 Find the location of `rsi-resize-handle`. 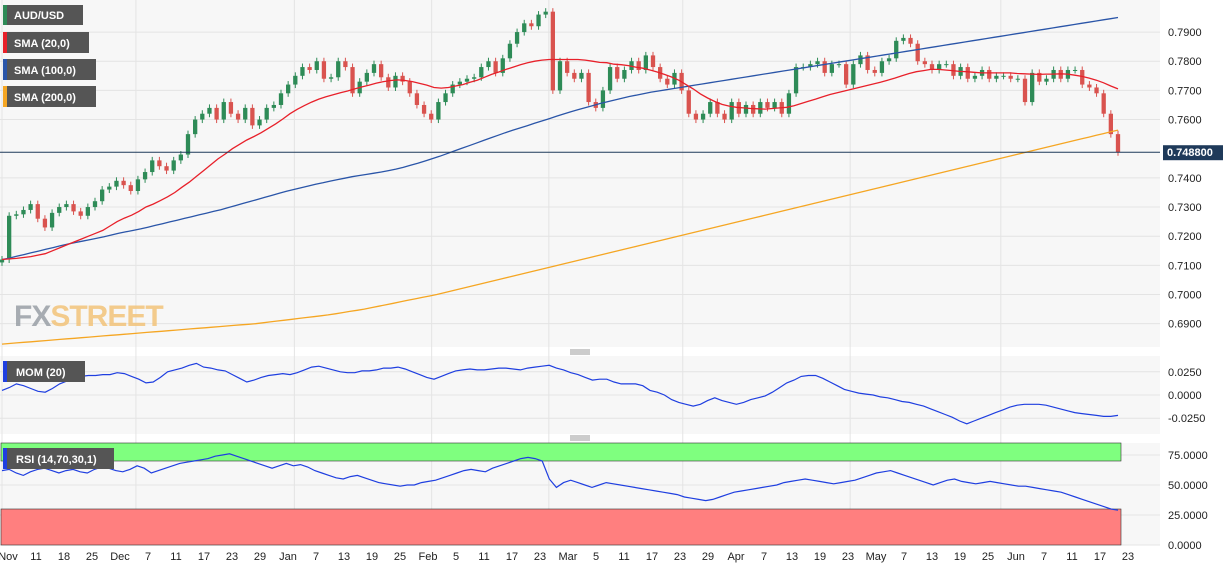

rsi-resize-handle is located at coordinates (580, 438).